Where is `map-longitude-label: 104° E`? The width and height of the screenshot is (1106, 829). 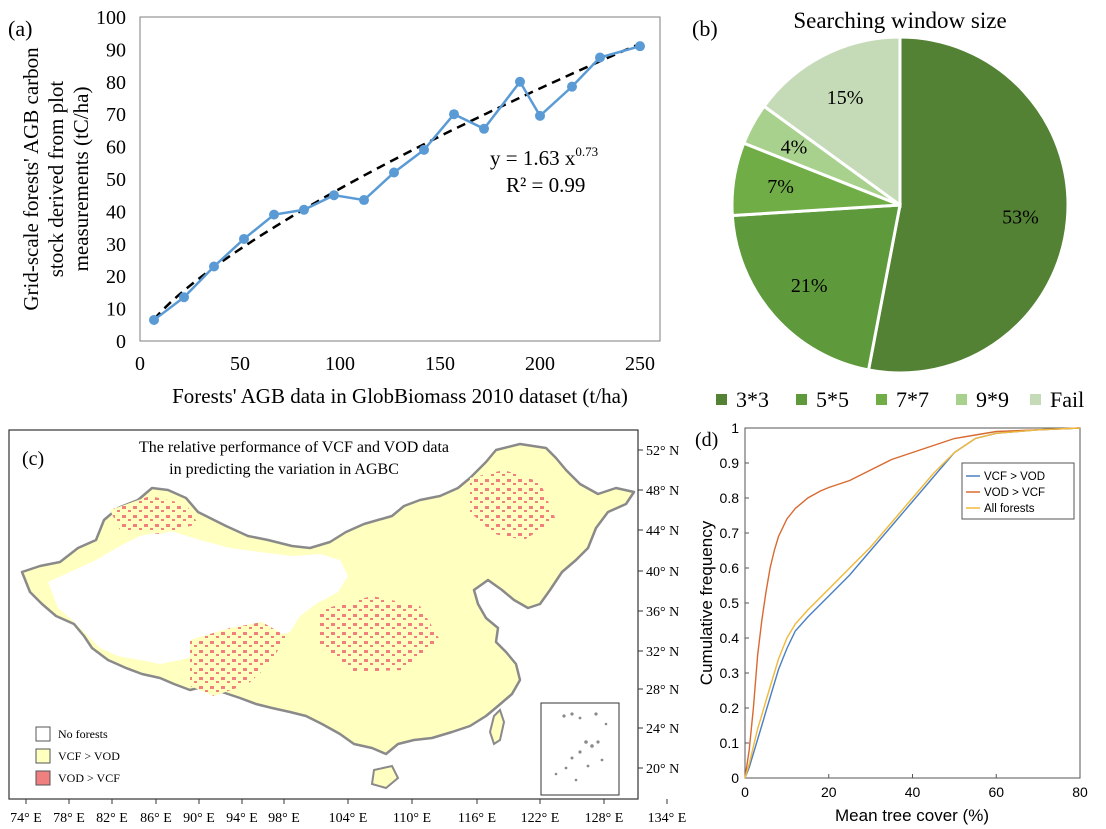 map-longitude-label: 104° E is located at coordinates (348, 818).